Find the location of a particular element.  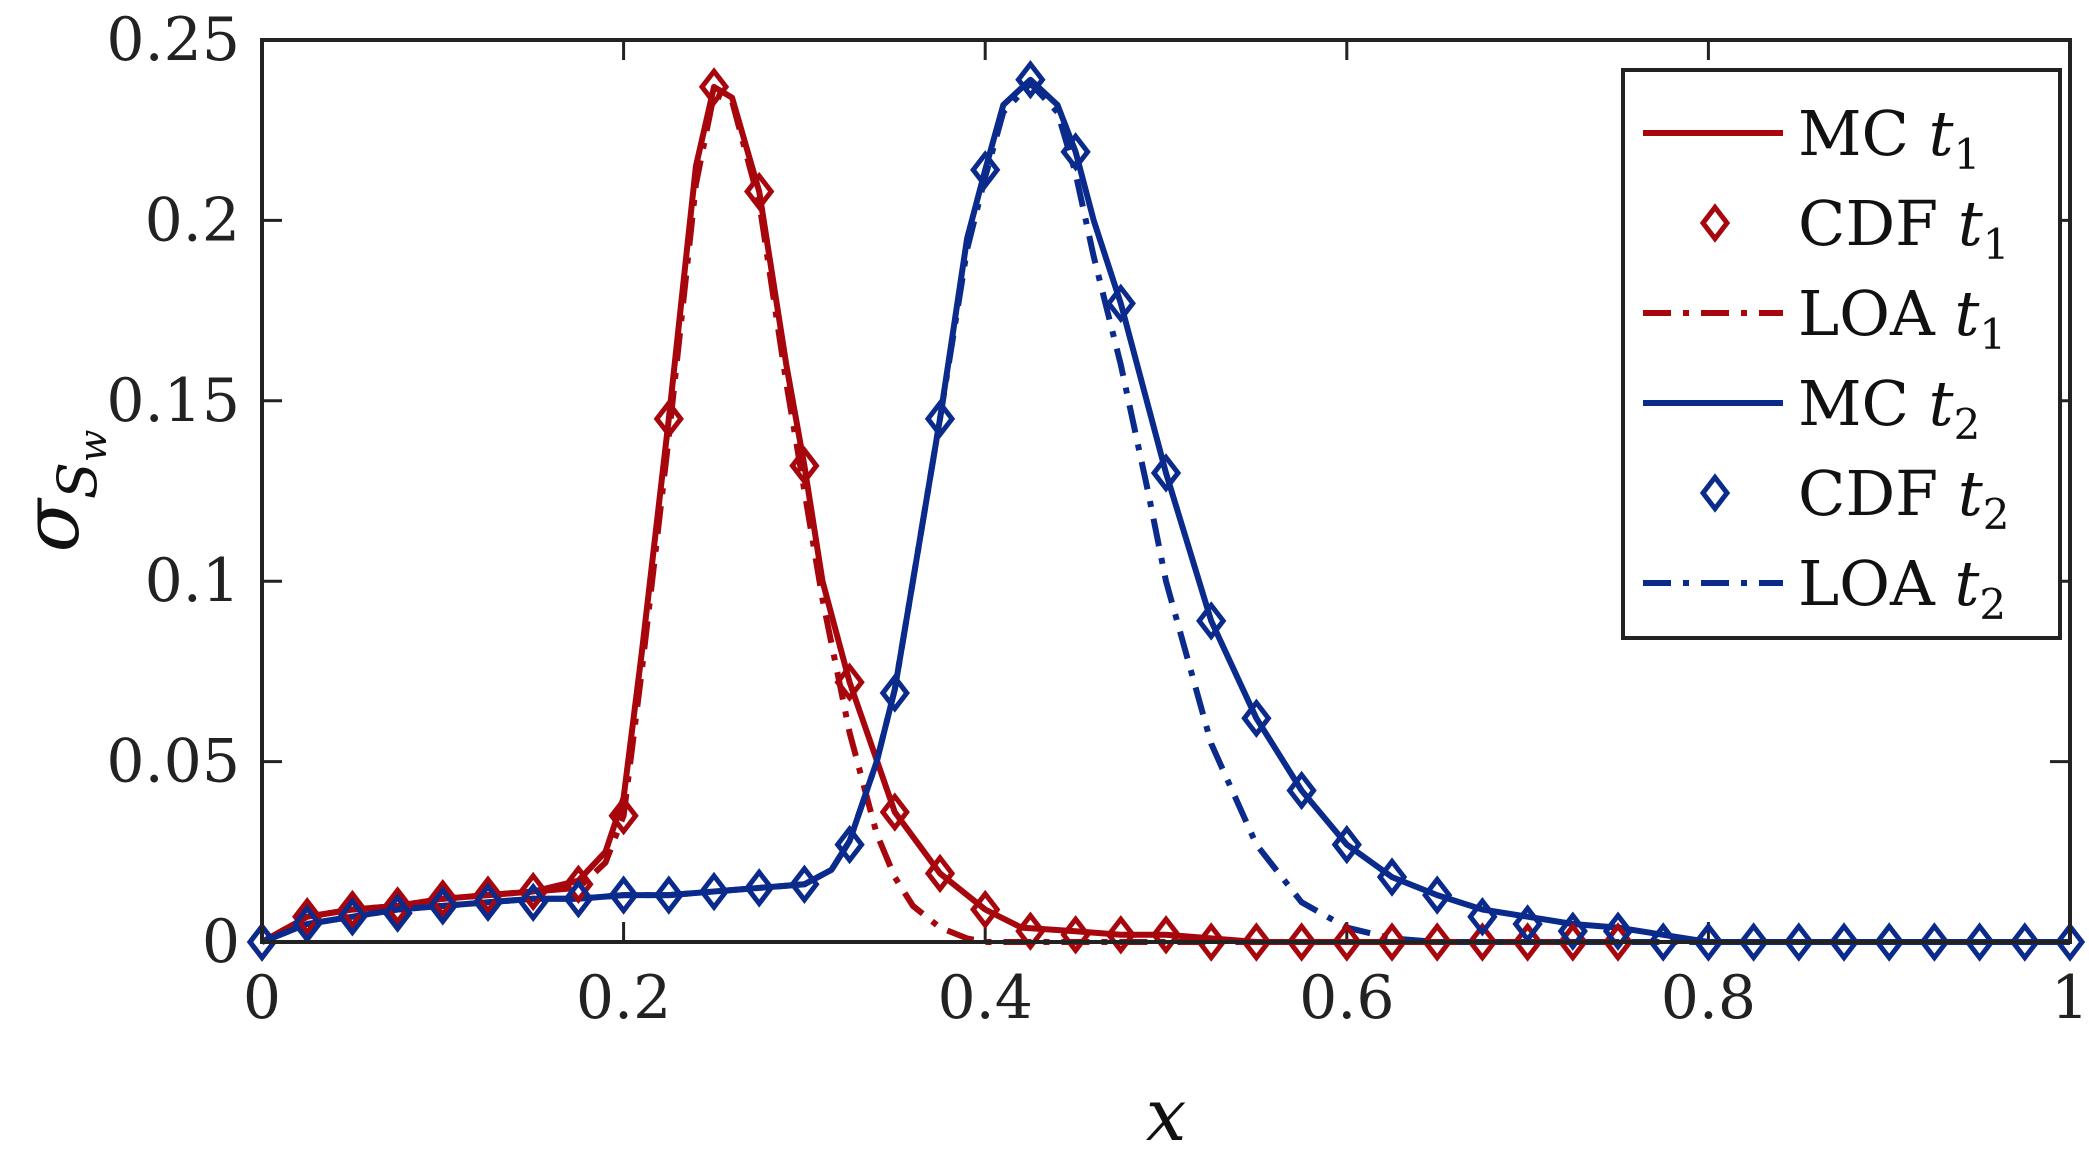

x-tick-label: 0.6 is located at coordinates (1346, 998).